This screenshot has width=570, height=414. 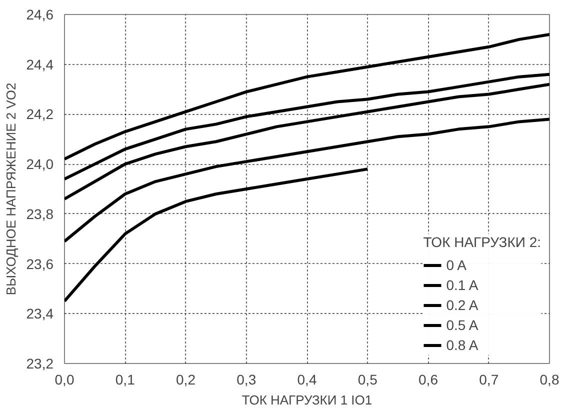 What do you see at coordinates (125, 380) in the screenshot?
I see `x-tick-label: 0,1` at bounding box center [125, 380].